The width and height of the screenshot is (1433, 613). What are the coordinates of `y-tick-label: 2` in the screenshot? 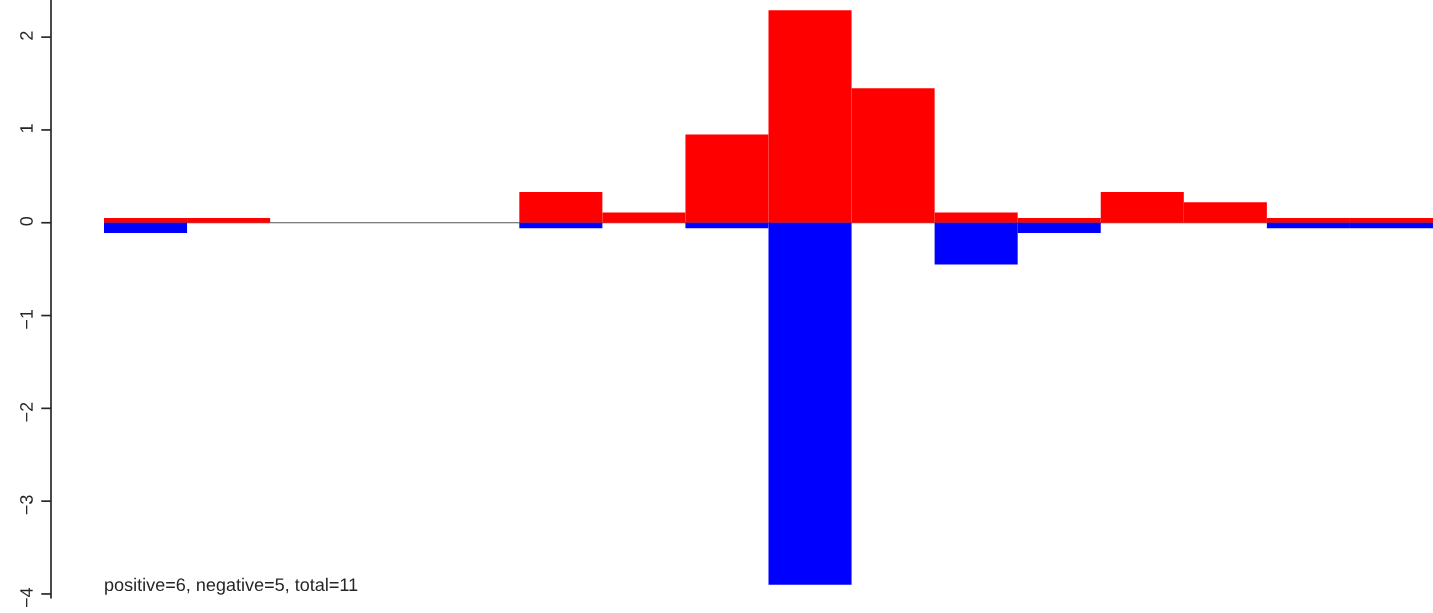 It's located at (26, 35).